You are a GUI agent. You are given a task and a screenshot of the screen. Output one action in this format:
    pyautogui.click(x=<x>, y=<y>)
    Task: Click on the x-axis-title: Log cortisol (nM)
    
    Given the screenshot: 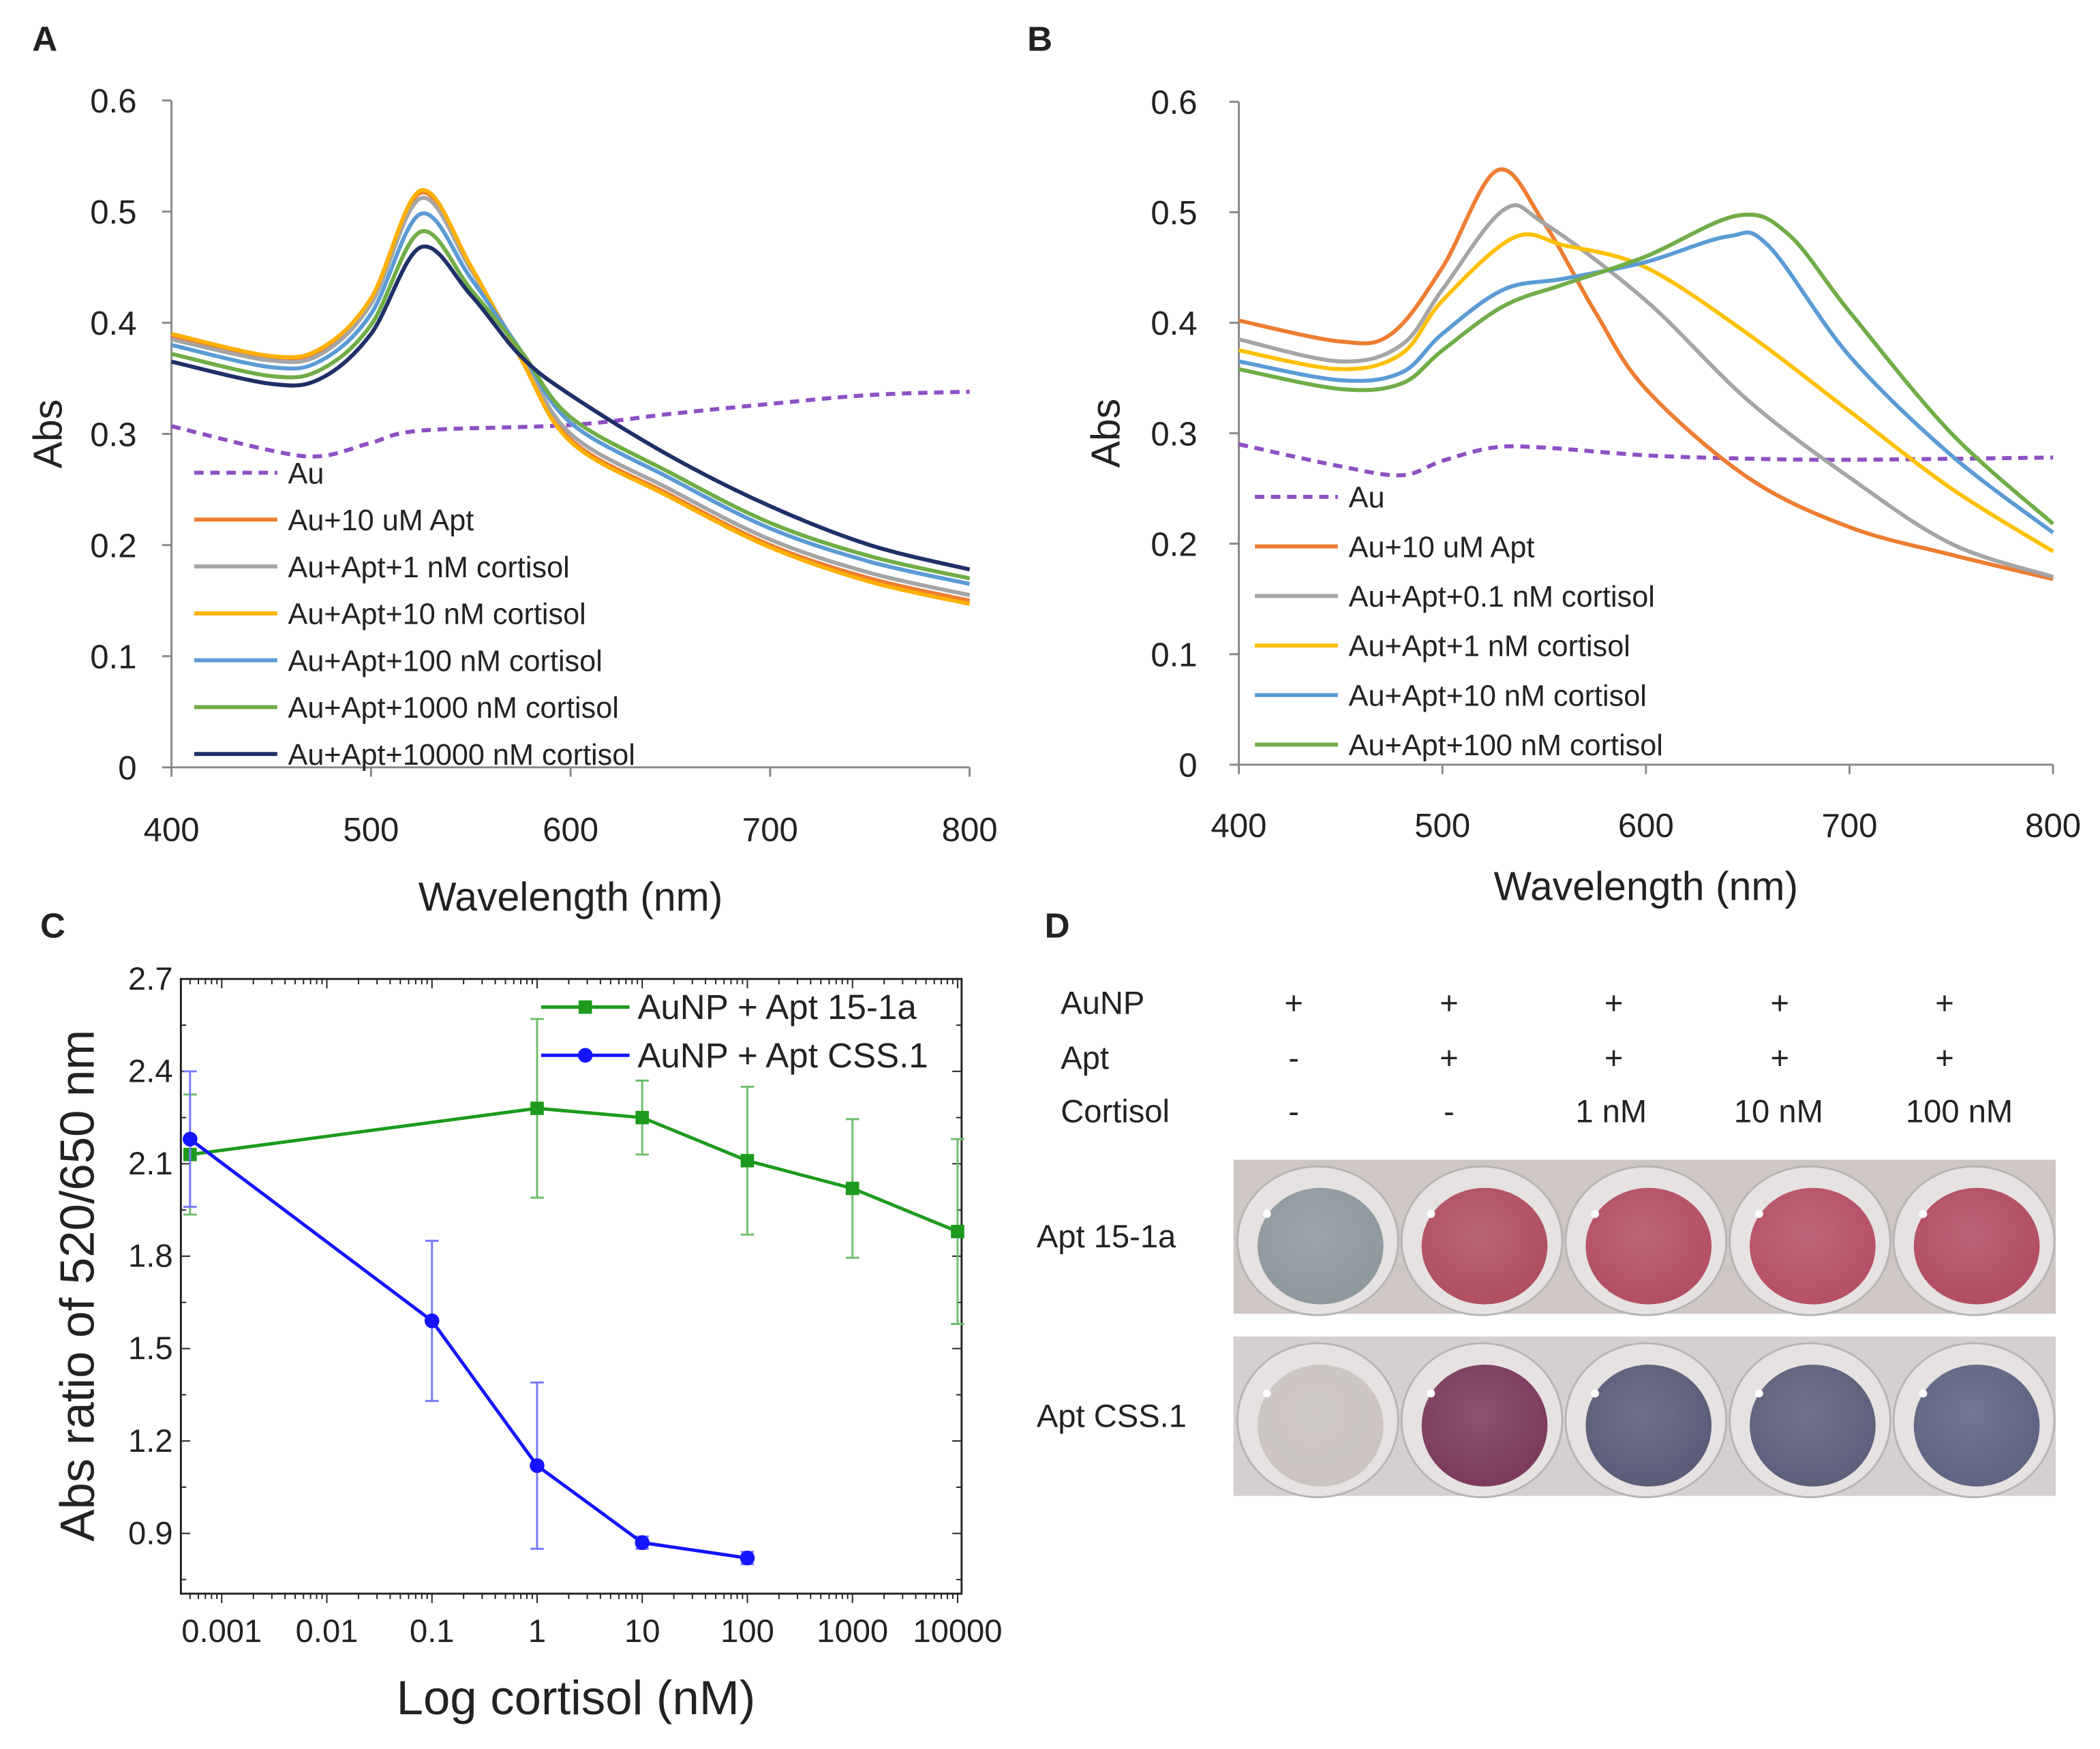 What is the action you would take?
    pyautogui.click(x=576, y=1697)
    